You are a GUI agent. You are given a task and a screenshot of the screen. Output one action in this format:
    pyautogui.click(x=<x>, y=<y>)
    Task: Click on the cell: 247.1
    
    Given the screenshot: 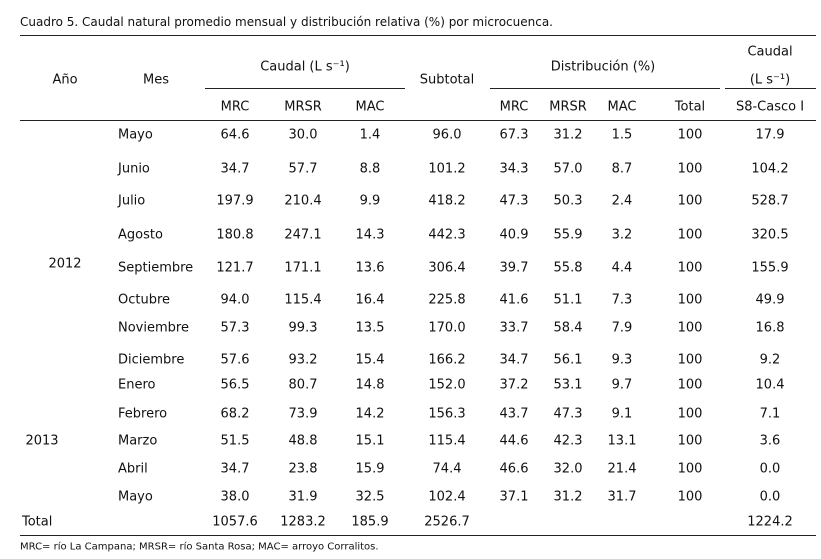 What is the action you would take?
    pyautogui.click(x=303, y=235)
    